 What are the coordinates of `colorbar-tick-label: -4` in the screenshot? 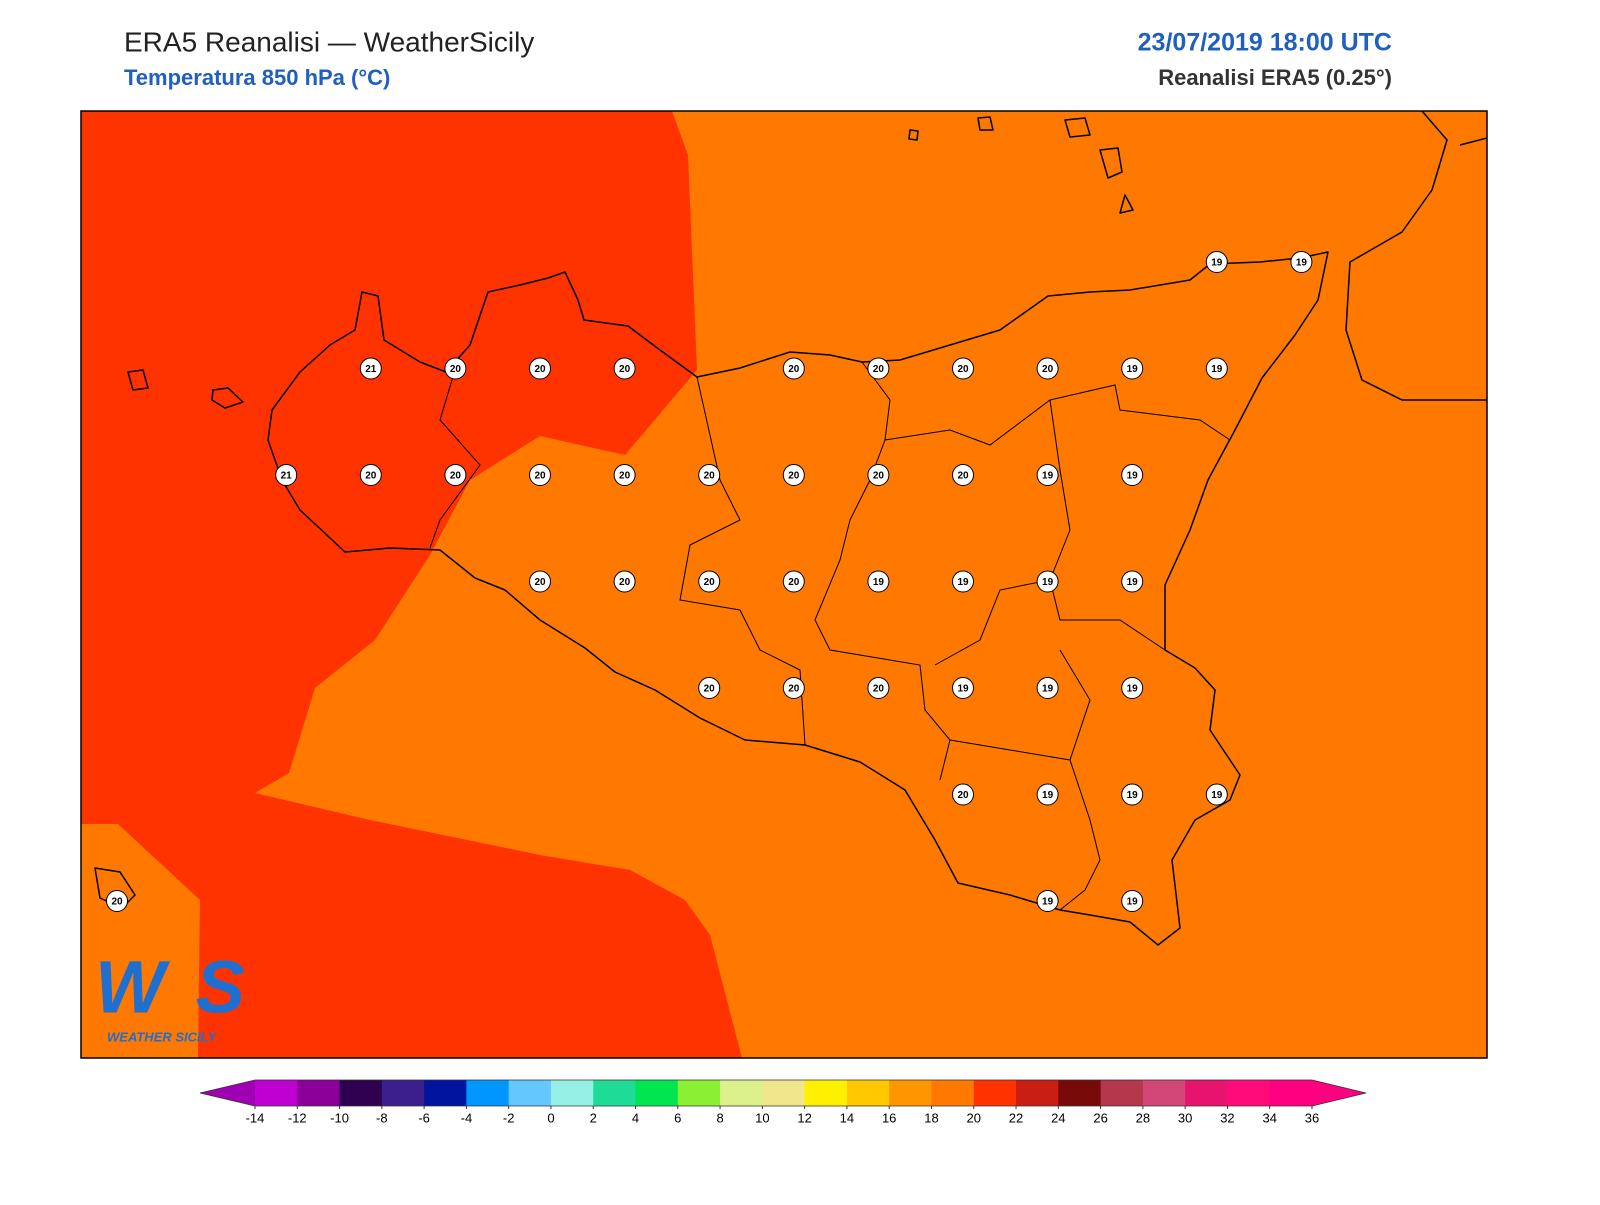 It's located at (467, 1117).